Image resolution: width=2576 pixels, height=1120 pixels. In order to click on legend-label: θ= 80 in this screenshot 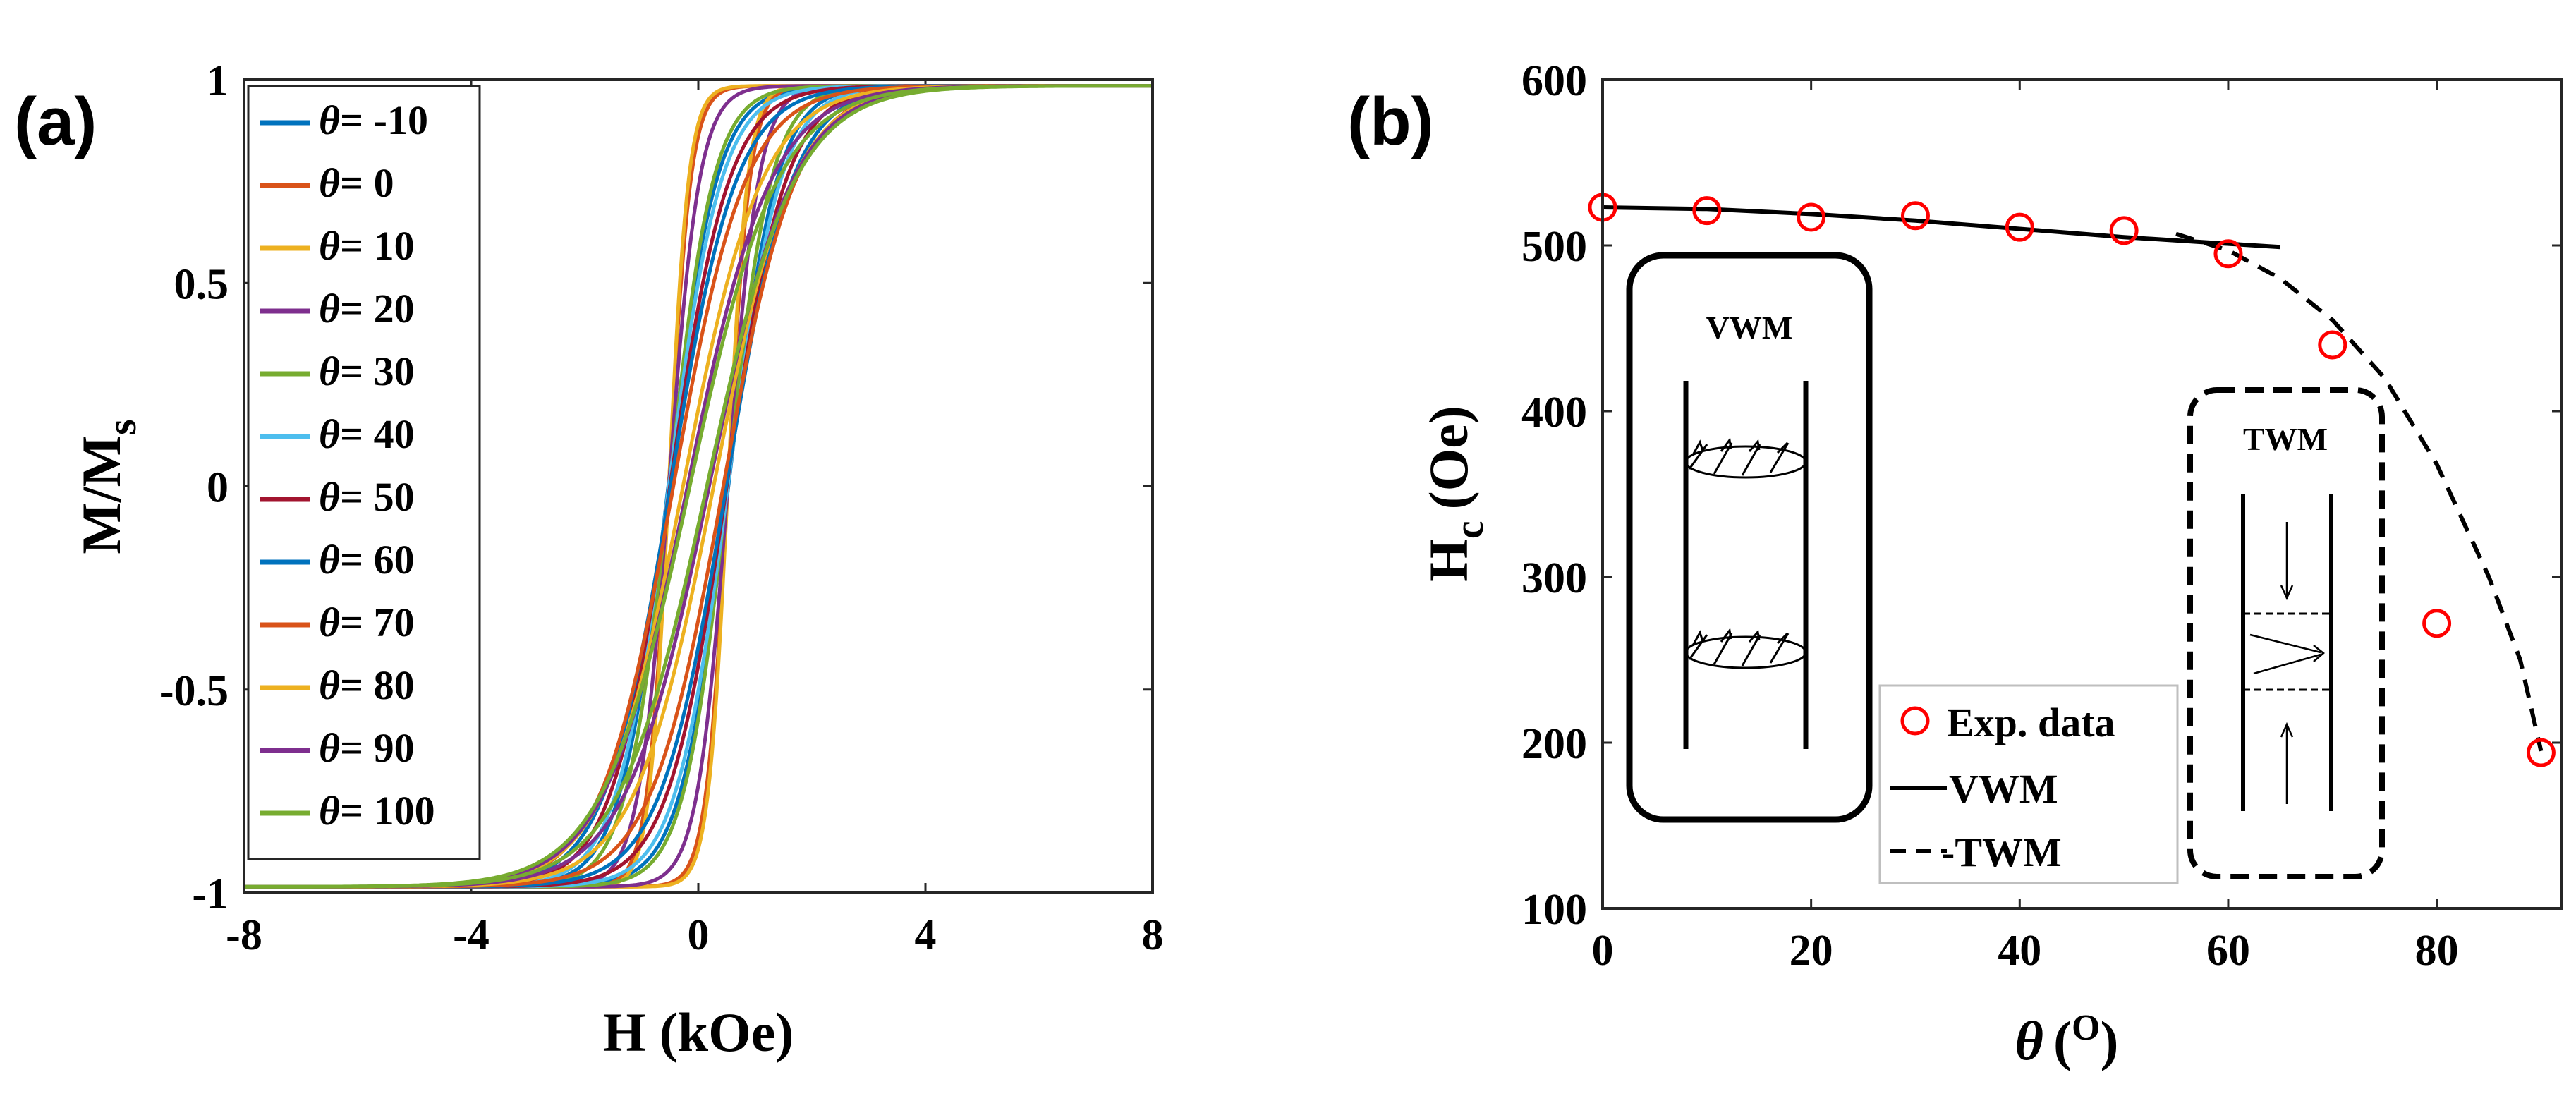, I will do `click(367, 685)`.